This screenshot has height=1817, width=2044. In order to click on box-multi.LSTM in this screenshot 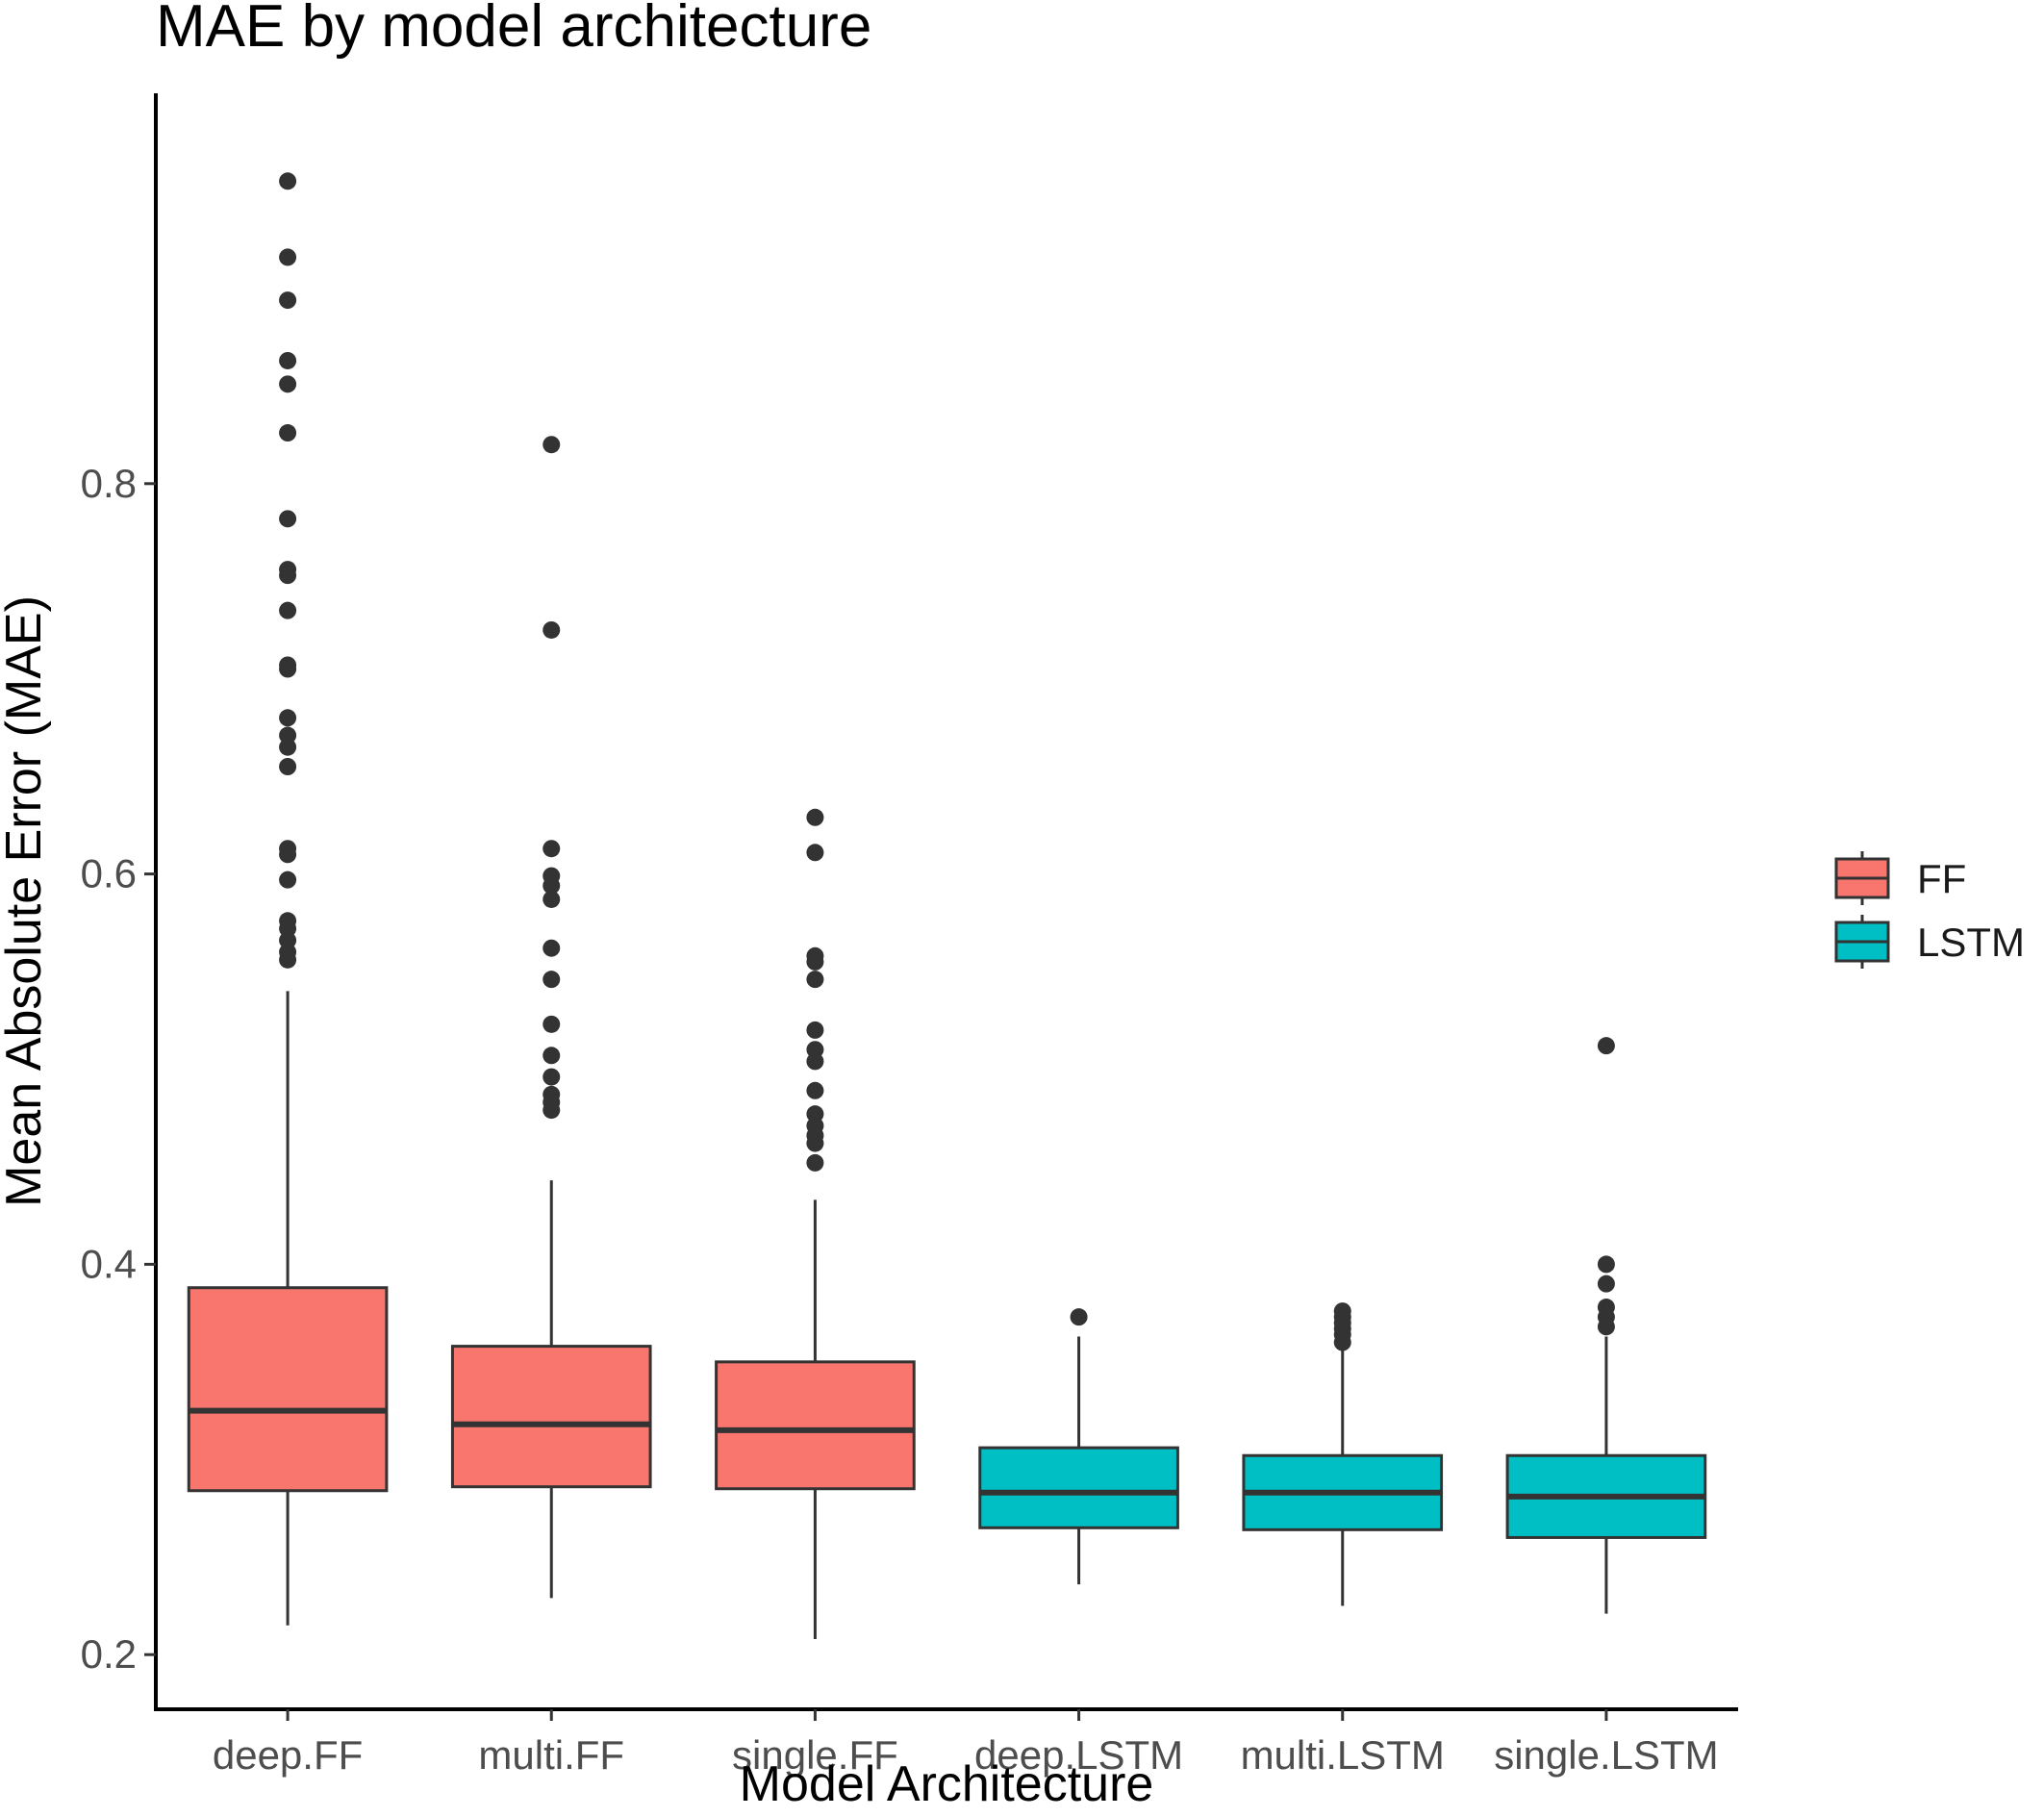, I will do `click(1343, 1454)`.